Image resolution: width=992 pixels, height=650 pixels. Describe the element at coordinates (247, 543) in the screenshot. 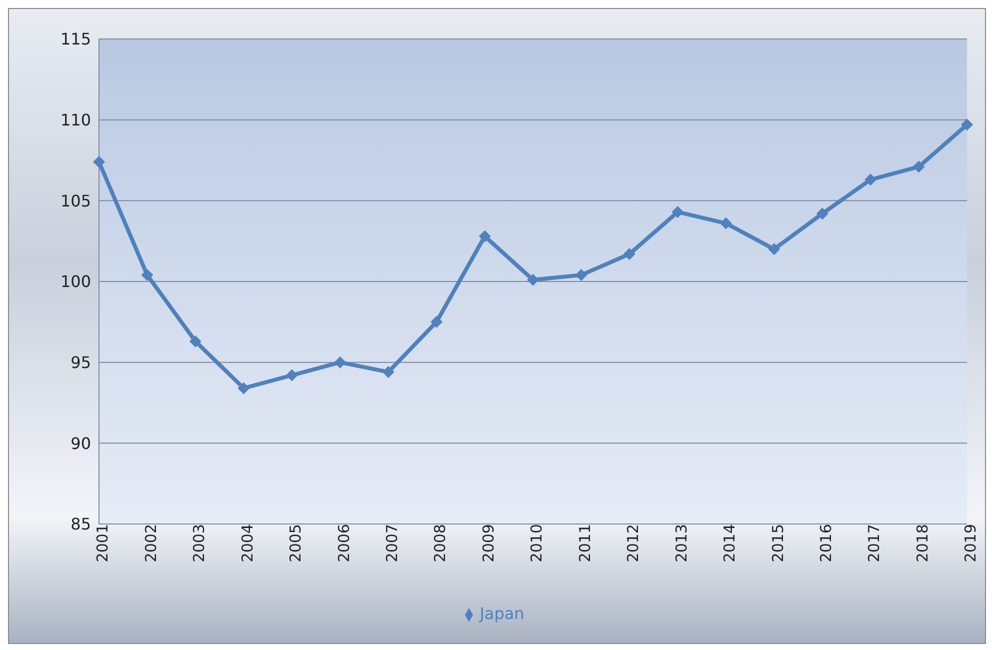

I see `x-tick-label: 2004` at that location.